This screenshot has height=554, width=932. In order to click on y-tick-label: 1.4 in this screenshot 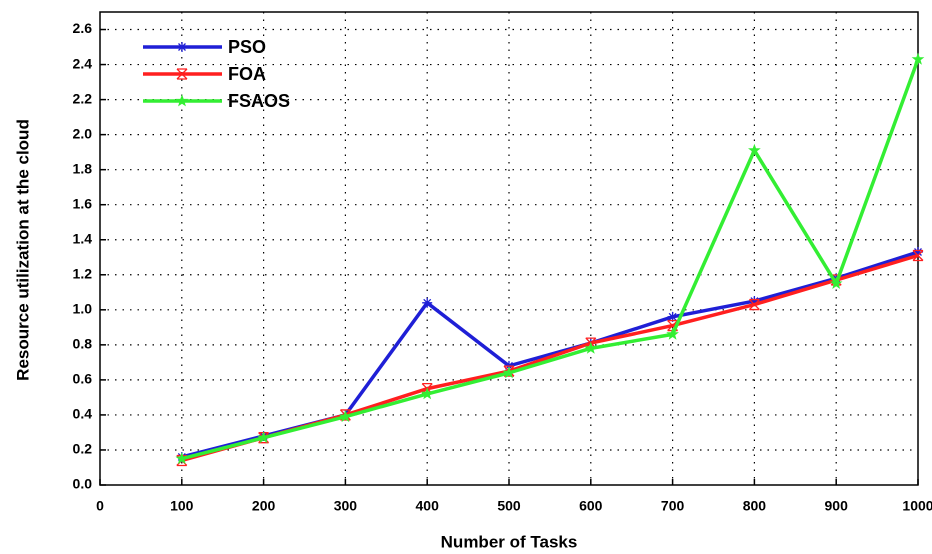, I will do `click(83, 238)`.